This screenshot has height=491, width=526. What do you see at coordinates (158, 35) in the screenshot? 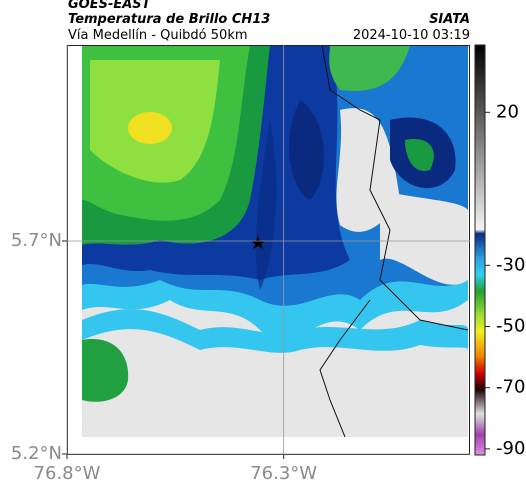
I see `region: Vía Medellín - Quibdó 50km` at bounding box center [158, 35].